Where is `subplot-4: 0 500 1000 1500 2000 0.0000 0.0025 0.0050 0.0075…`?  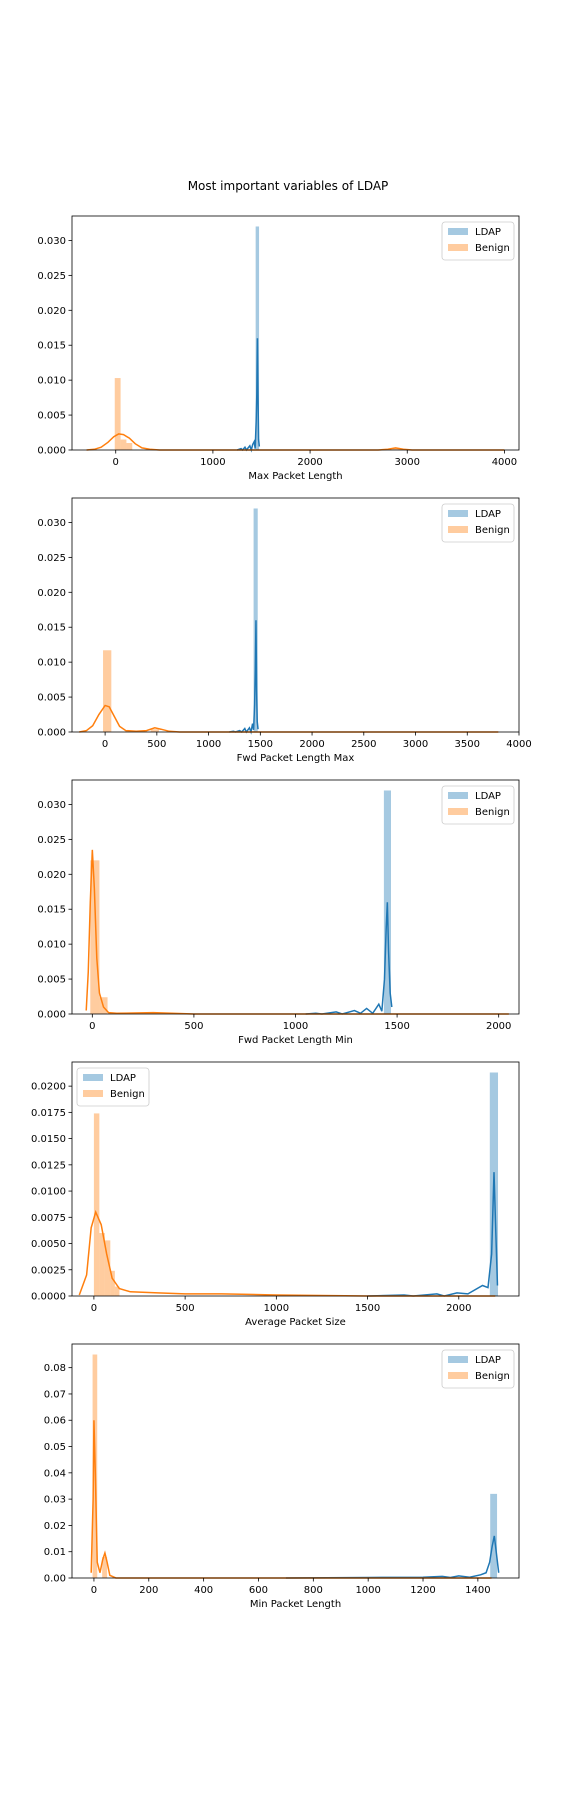
subplot-4: 0 500 1000 1500 2000 0.0000 0.0025 0.0050 0.0075… is located at coordinates (275, 1195).